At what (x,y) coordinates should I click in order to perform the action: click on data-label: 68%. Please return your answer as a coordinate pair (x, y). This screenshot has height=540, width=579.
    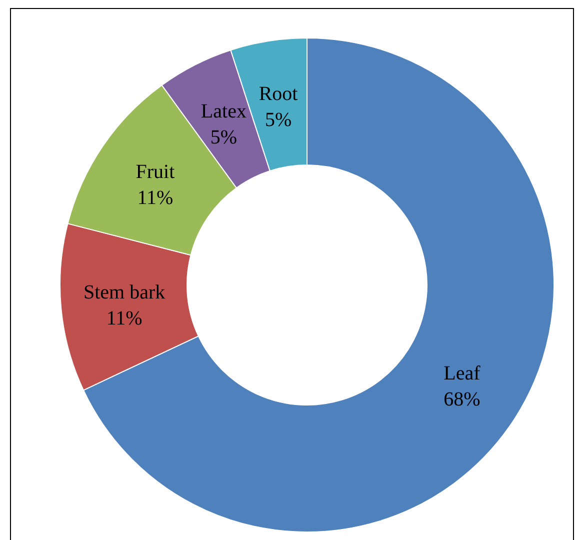
    Looking at the image, I should click on (462, 399).